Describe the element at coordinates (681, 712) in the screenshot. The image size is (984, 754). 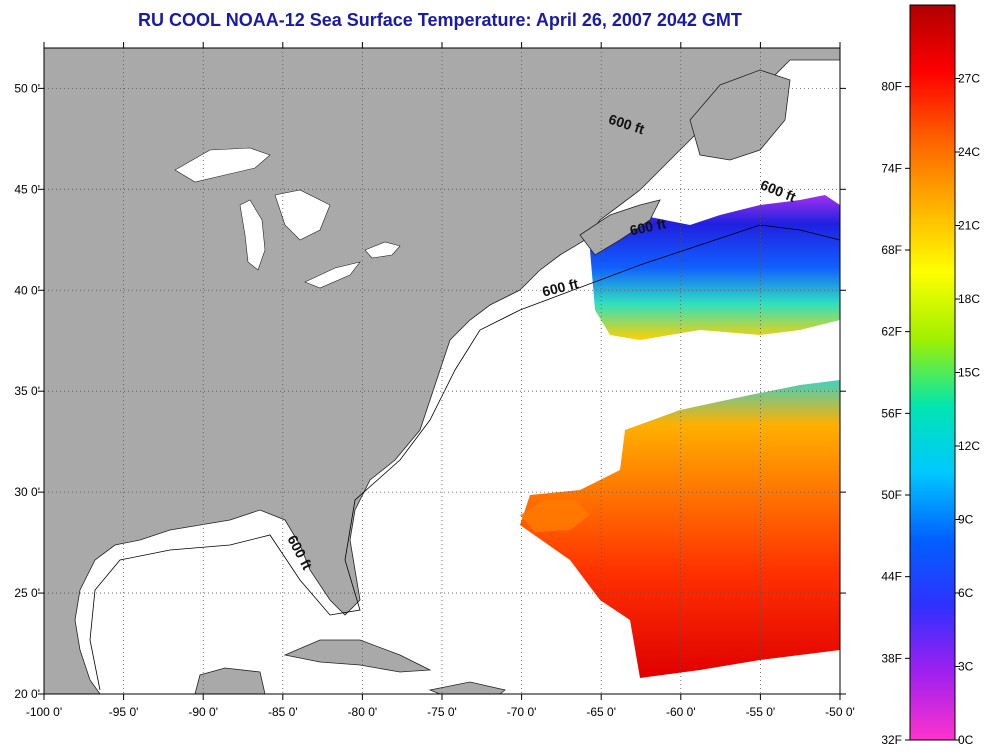
I see `lon-tick-label: -60 0'` at that location.